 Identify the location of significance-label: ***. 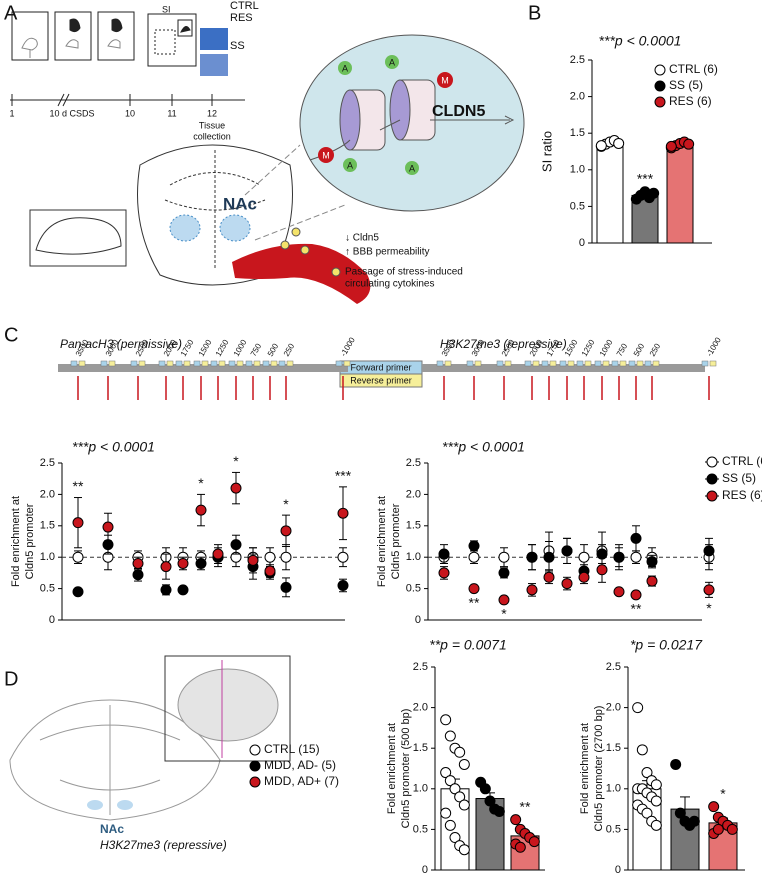
(343, 476).